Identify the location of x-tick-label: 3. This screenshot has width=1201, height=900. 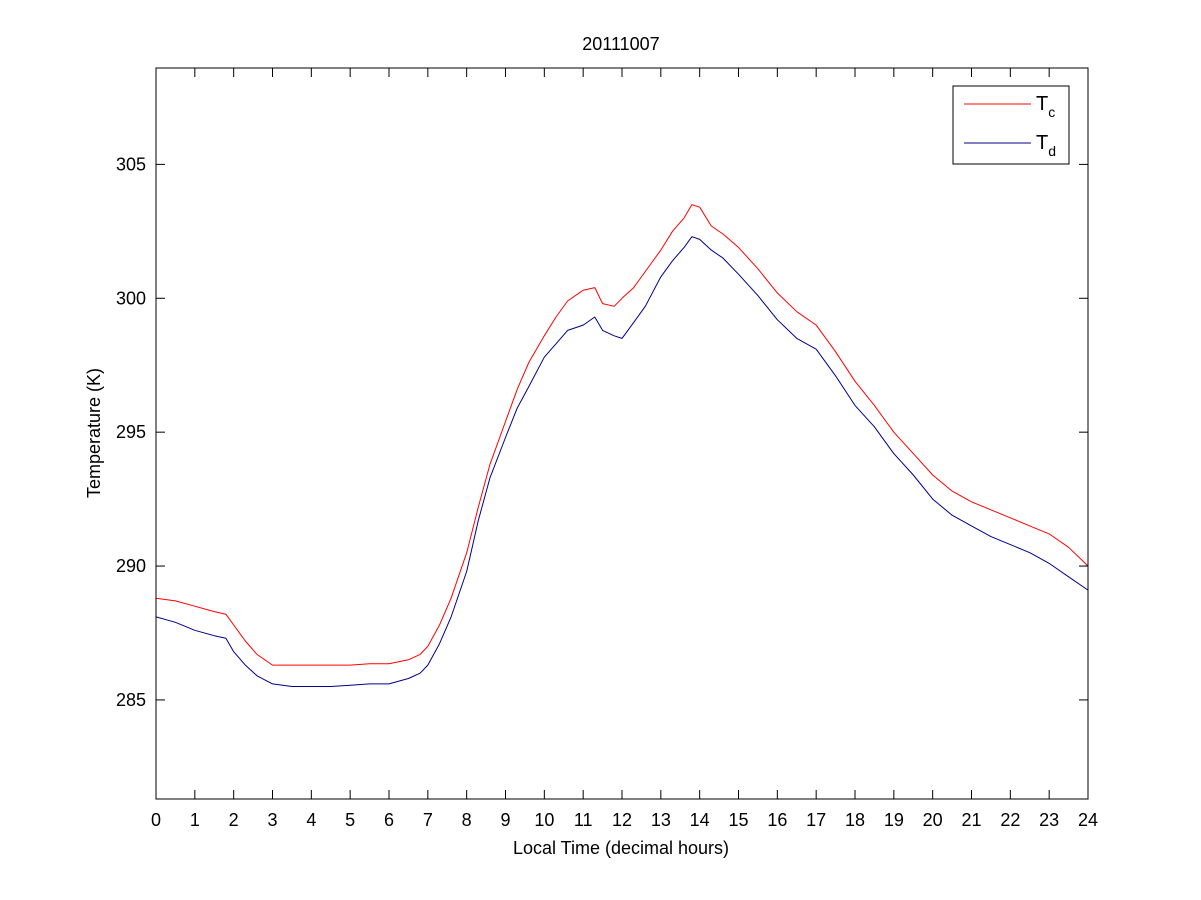
(272, 820).